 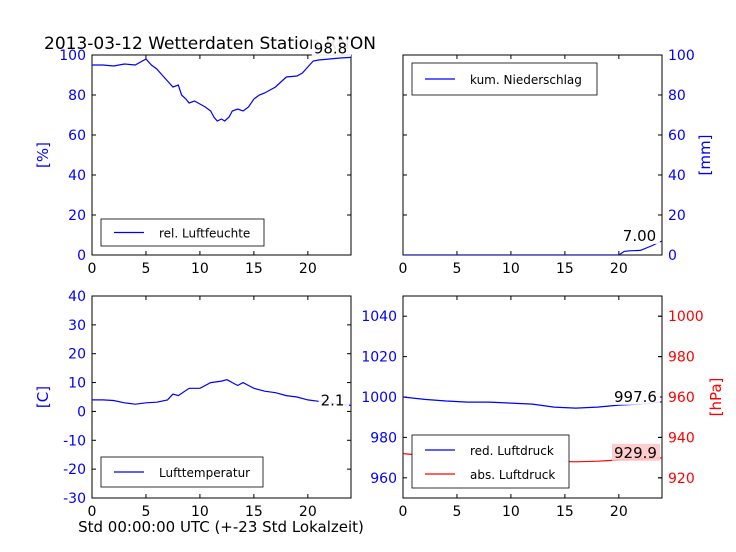 I want to click on last-value-label: 997.6, so click(x=635, y=397).